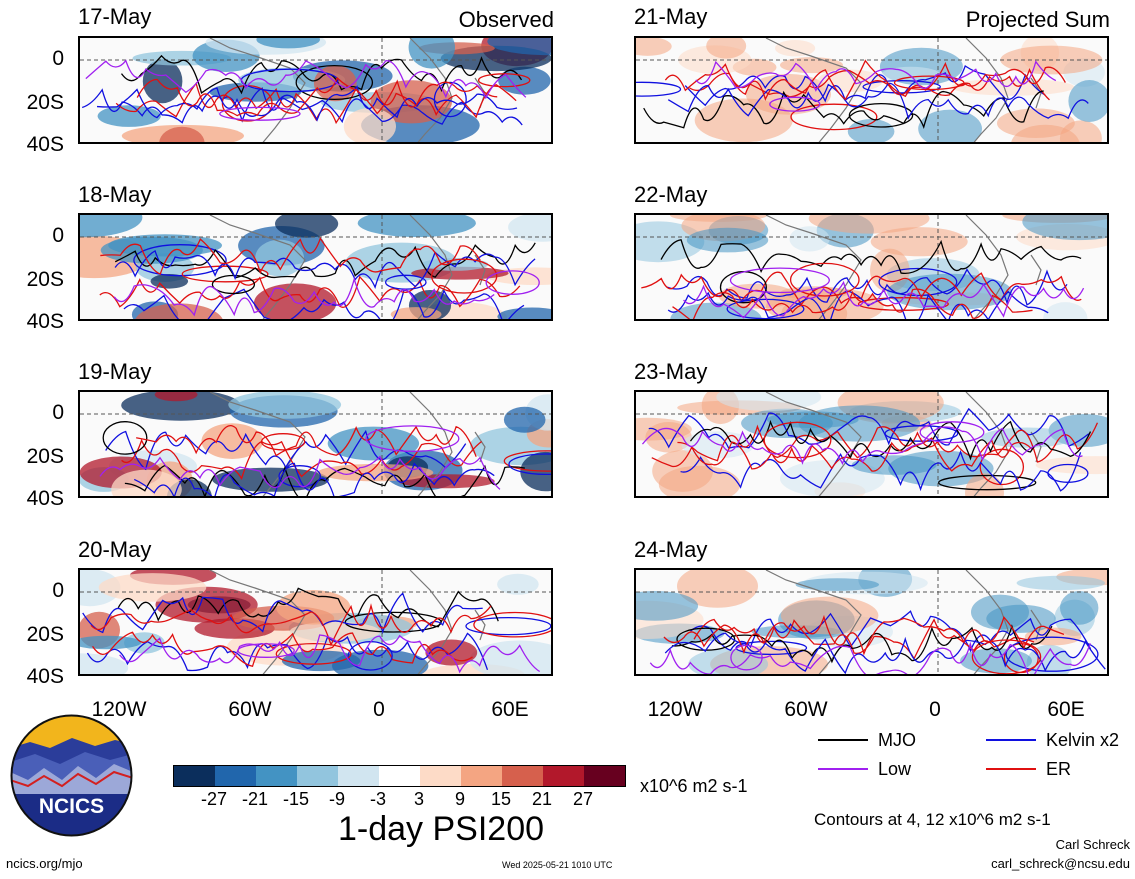  I want to click on date-label-left-2: 18-May, so click(115, 194).